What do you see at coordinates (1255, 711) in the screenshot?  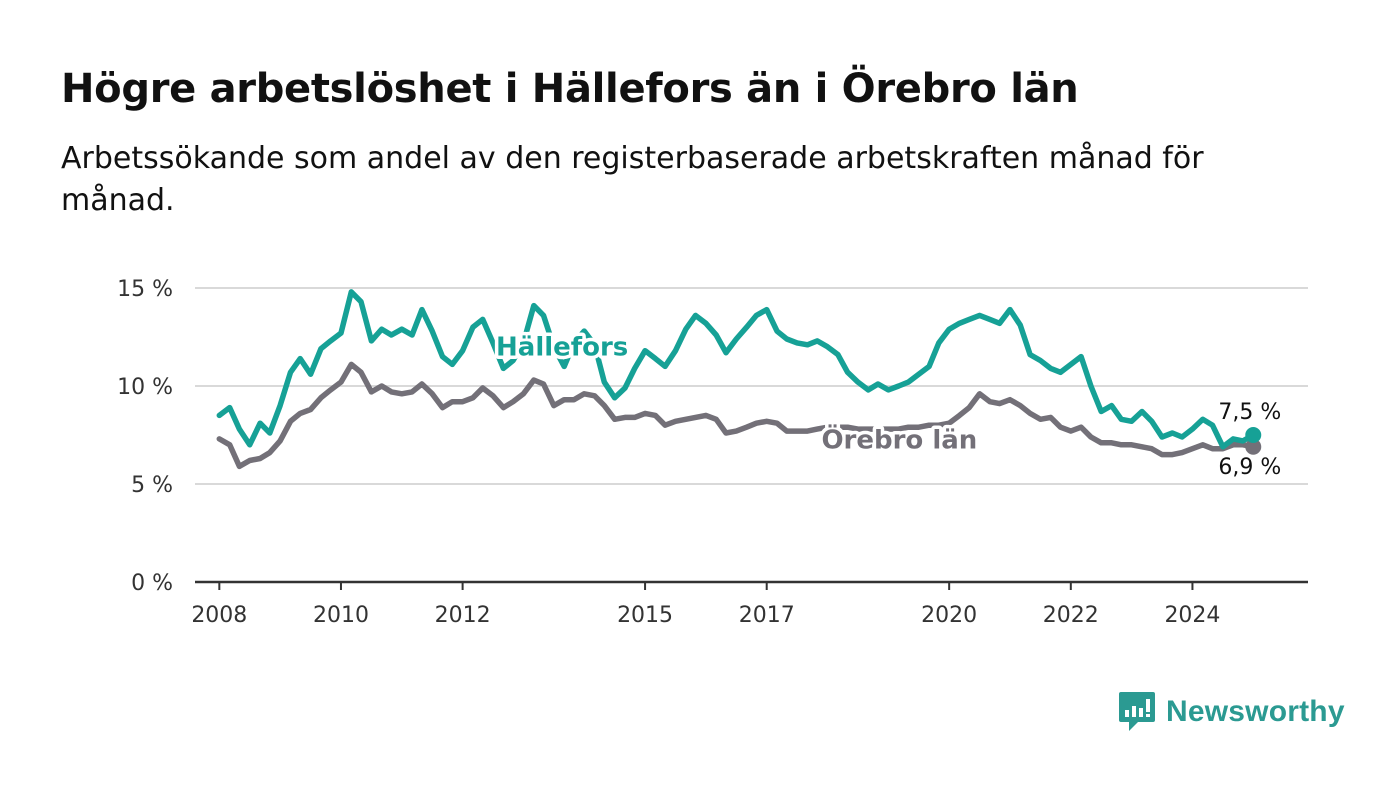 I see `brand-name: Newsworthy` at bounding box center [1255, 711].